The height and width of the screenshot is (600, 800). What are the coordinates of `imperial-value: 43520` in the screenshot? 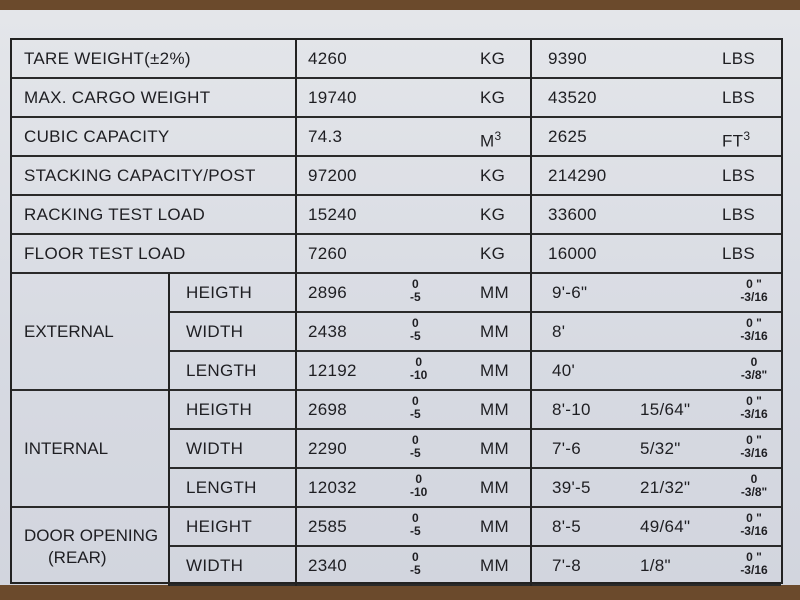 It's located at (572, 97).